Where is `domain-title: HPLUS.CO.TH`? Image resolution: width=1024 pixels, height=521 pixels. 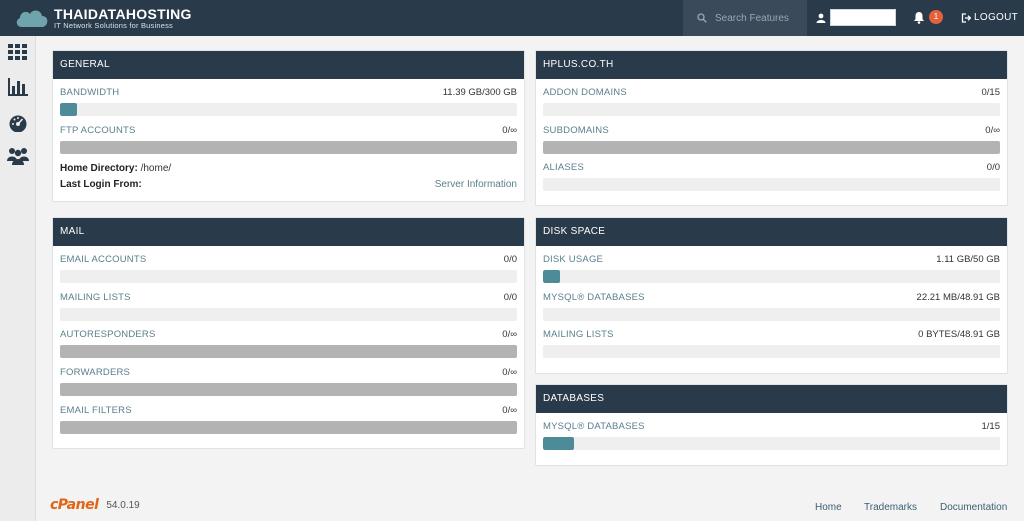 domain-title: HPLUS.CO.TH is located at coordinates (771, 65).